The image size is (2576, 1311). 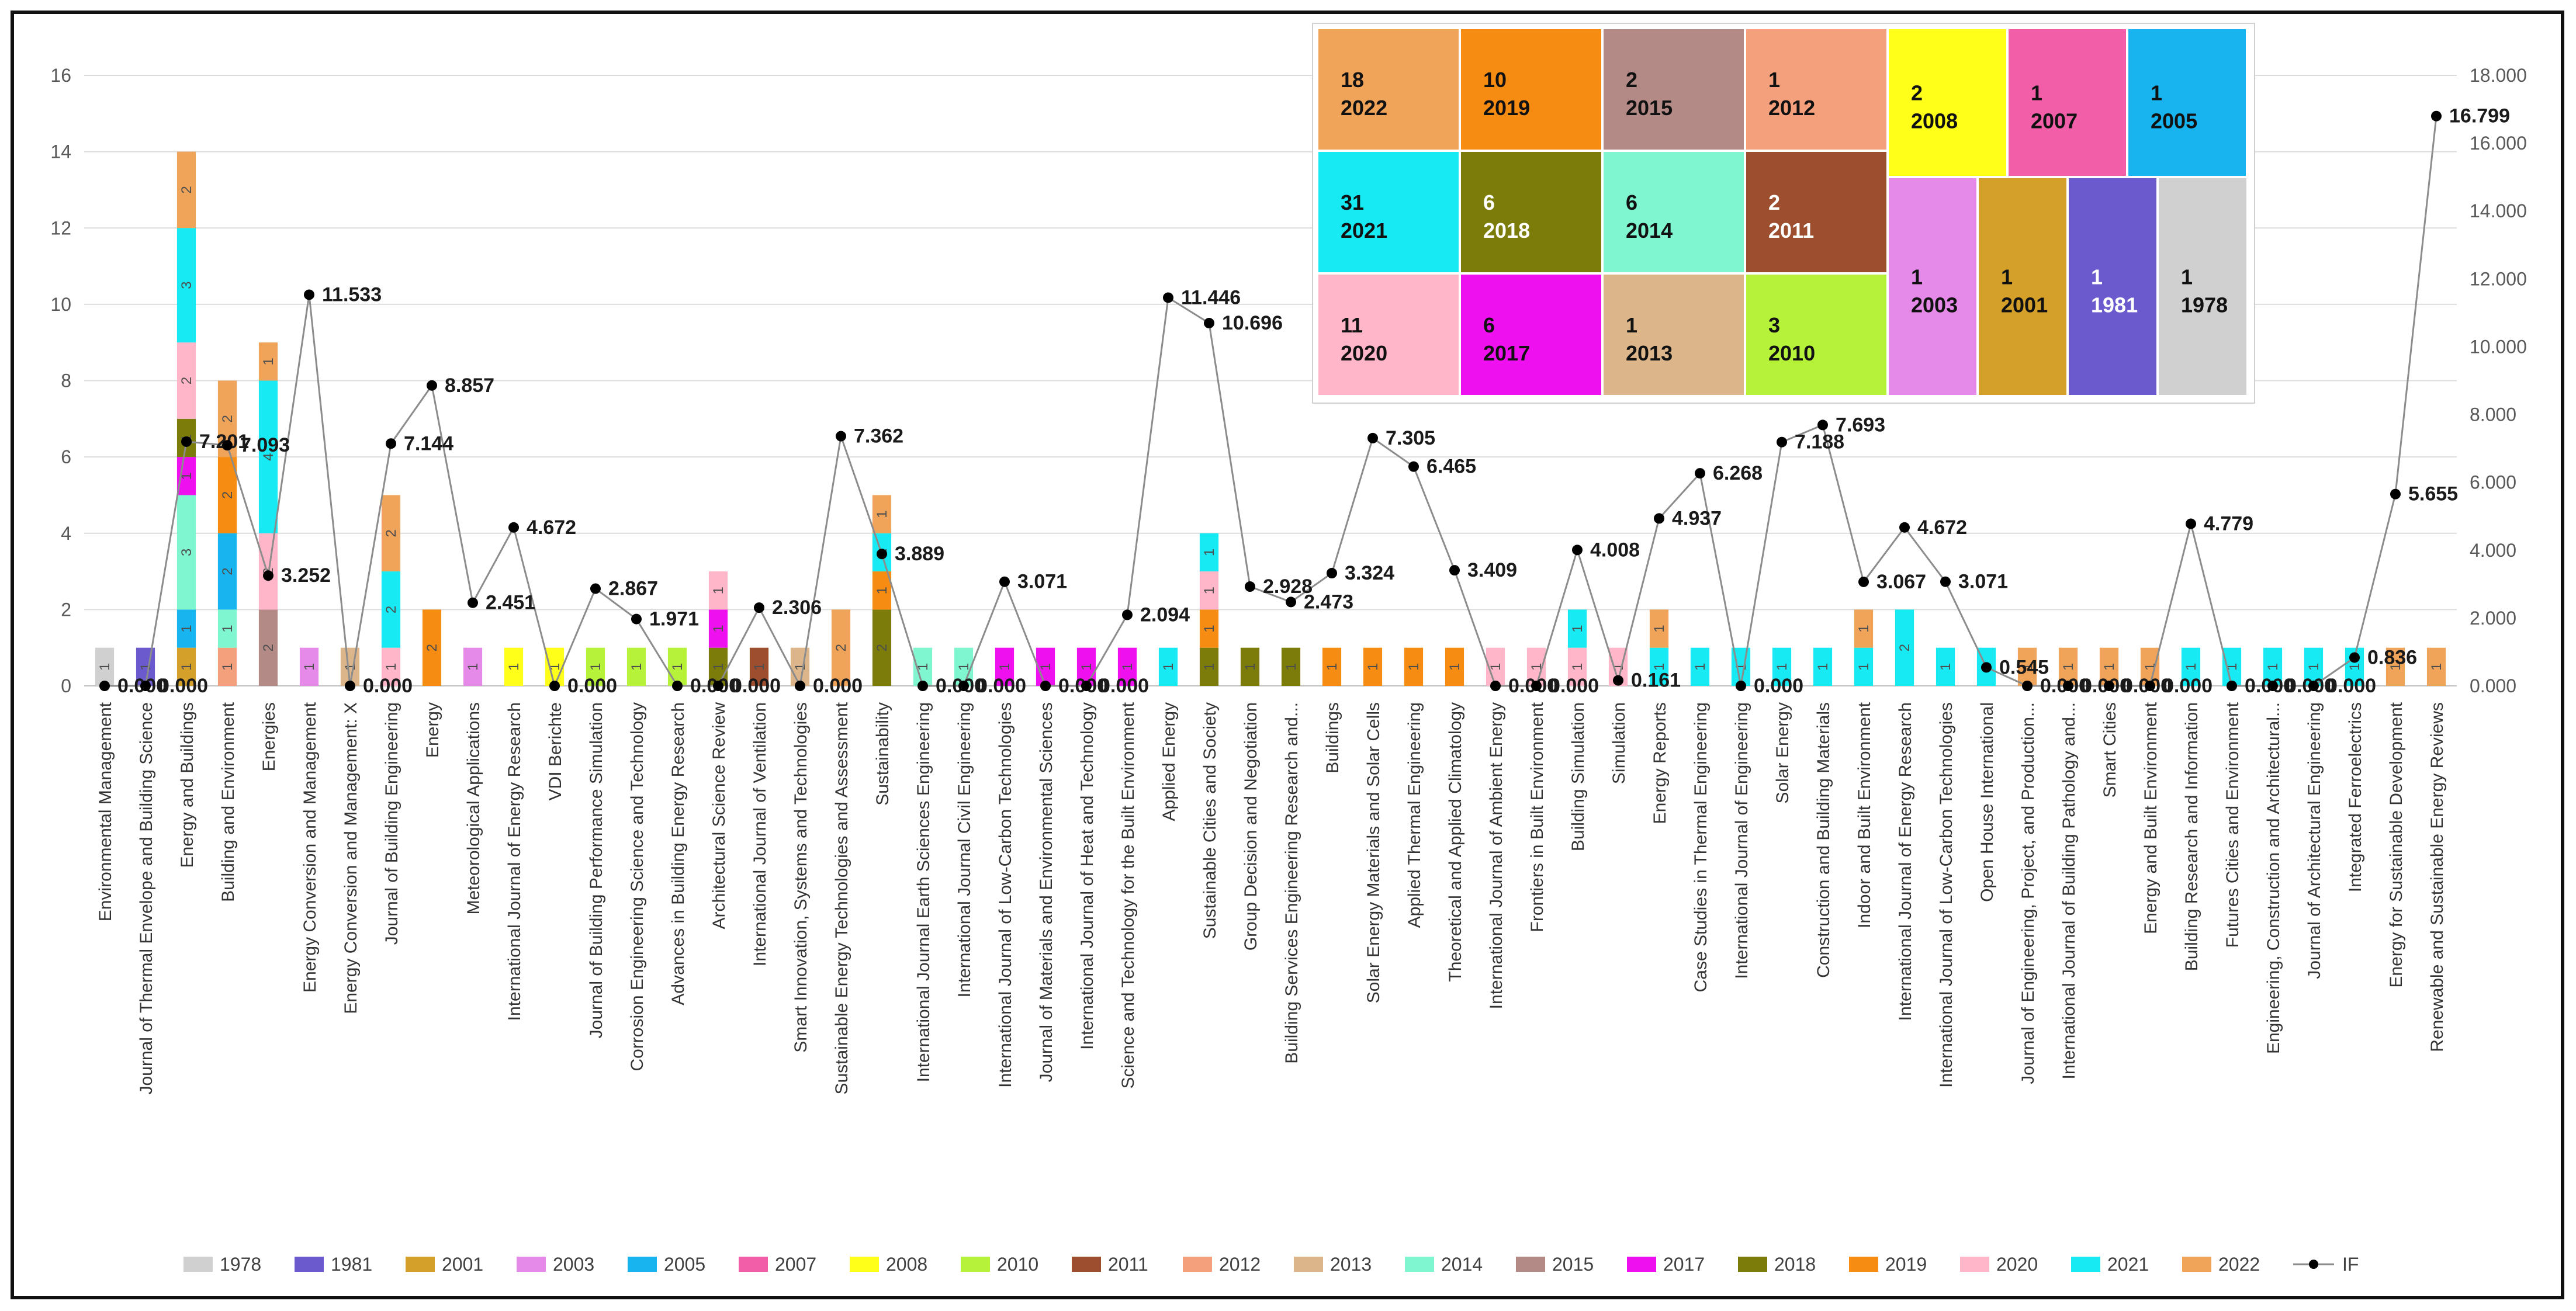 I want to click on x-tick-label: Building Simulation, so click(x=1579, y=777).